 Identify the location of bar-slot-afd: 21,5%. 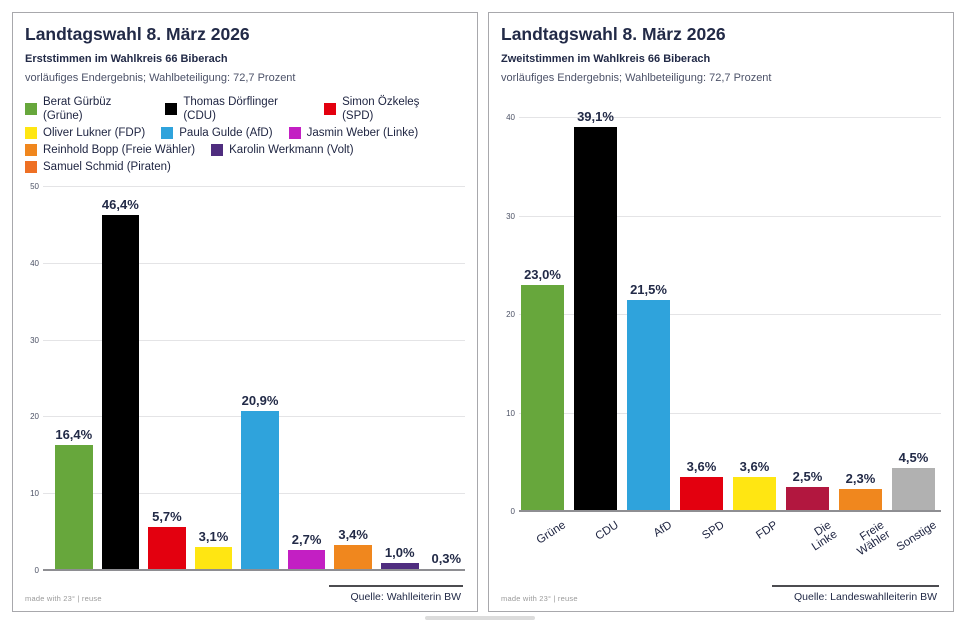
(648, 315).